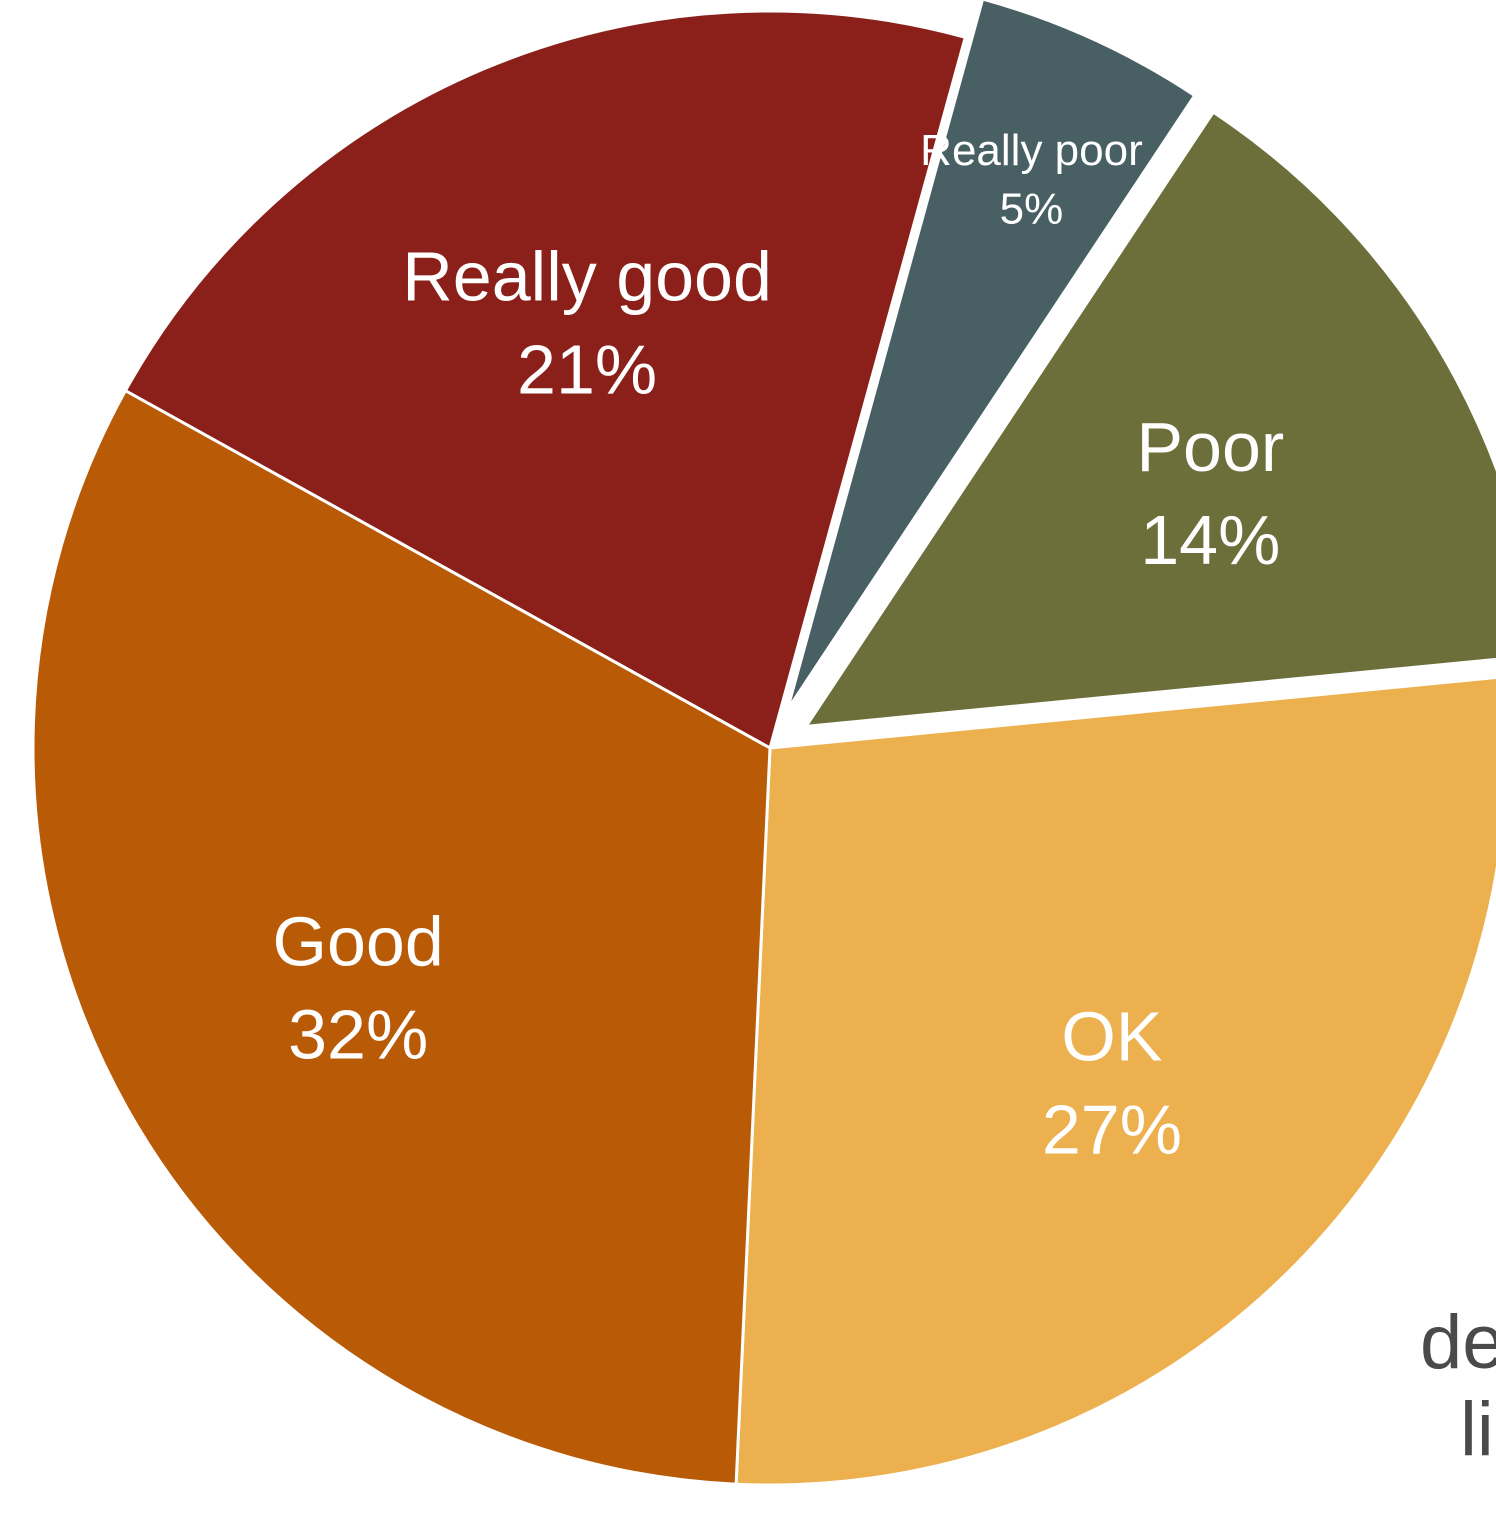 Image resolution: width=1496 pixels, height=1524 pixels. Describe the element at coordinates (1112, 1129) in the screenshot. I see `slice-value-ok: 27%` at that location.